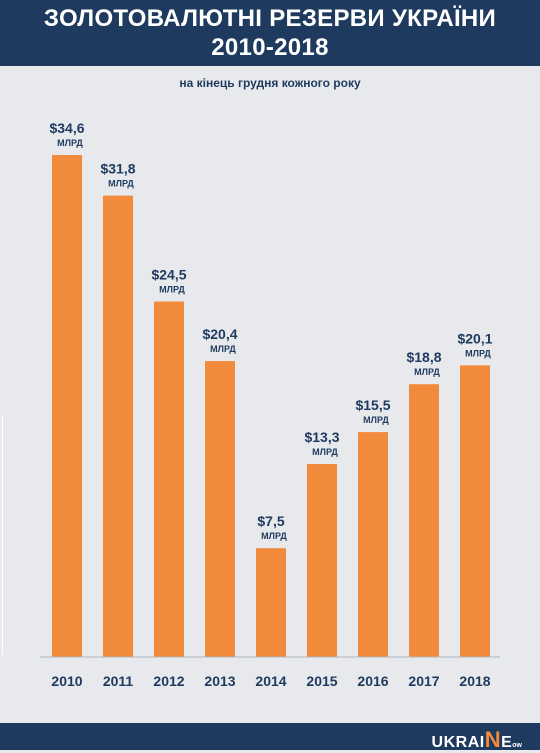 This screenshot has width=540, height=753. What do you see at coordinates (373, 544) in the screenshot?
I see `bar-2016` at bounding box center [373, 544].